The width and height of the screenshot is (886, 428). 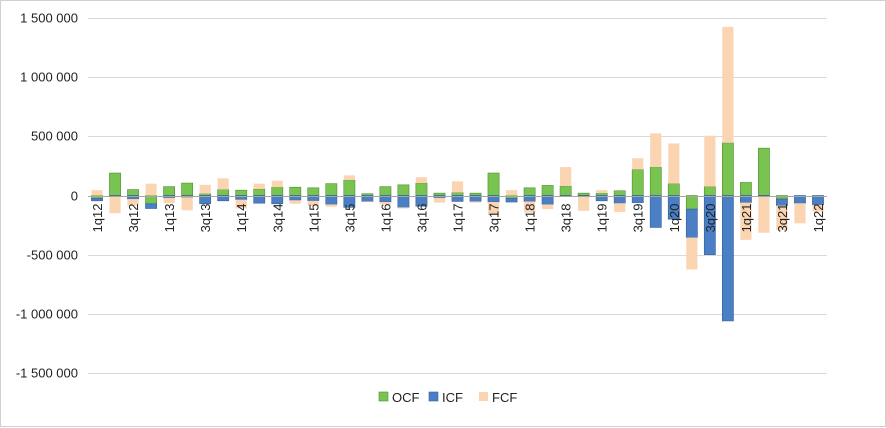 I want to click on bar-ocf-2q19, so click(x=619, y=193).